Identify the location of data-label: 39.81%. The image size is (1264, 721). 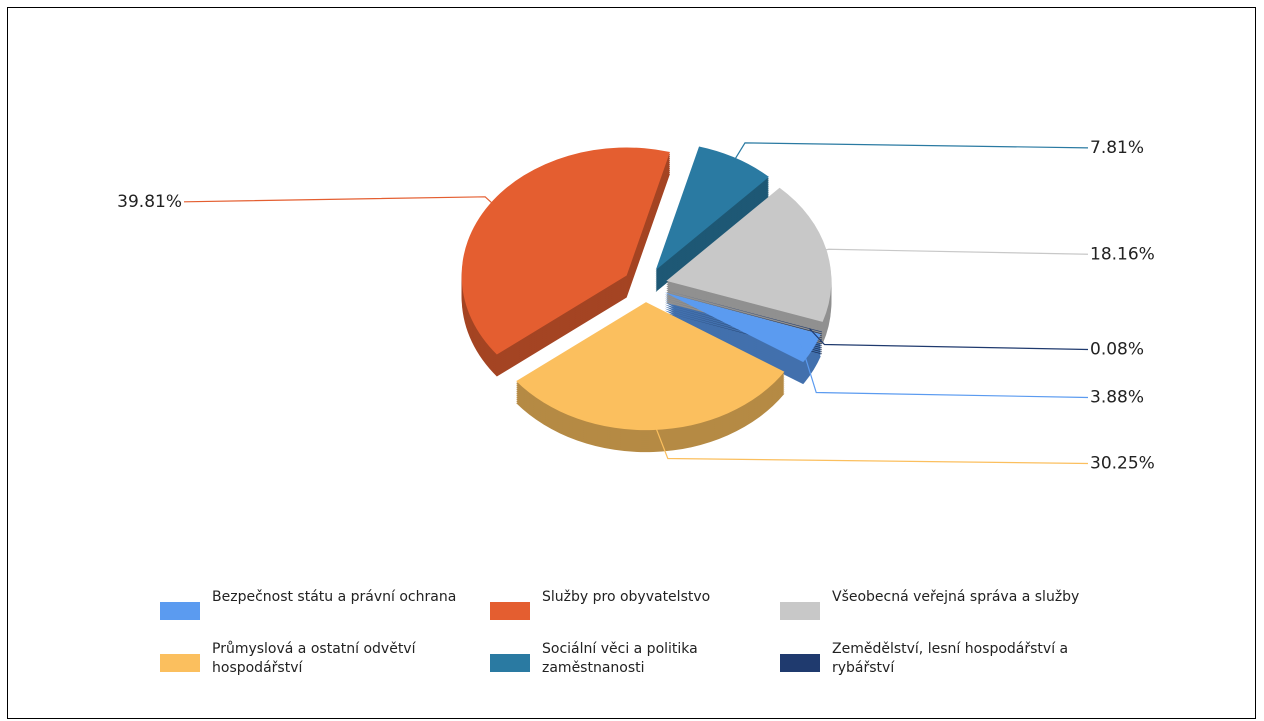
(149, 202).